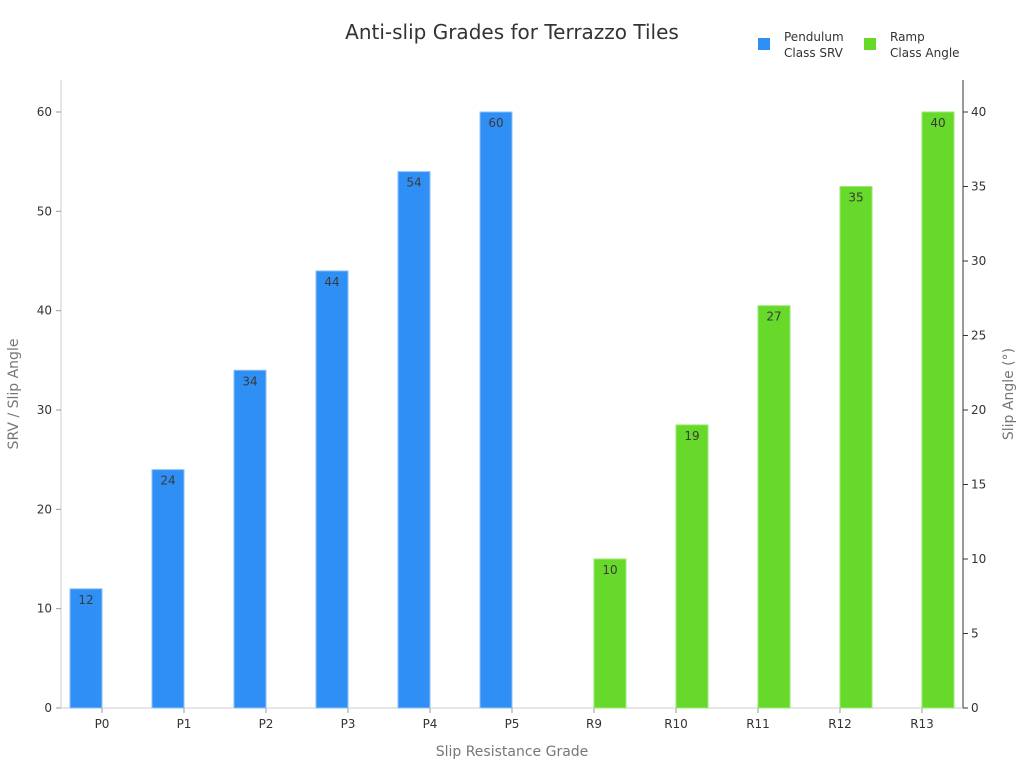 The width and height of the screenshot is (1024, 768). Describe the element at coordinates (978, 485) in the screenshot. I see `y2-tick-label: 15` at that location.